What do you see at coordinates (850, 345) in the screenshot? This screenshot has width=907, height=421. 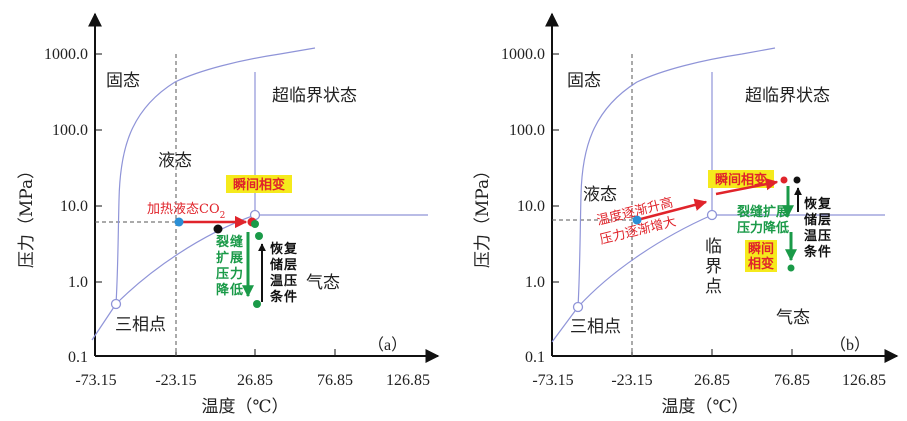 I see `panel-tag: （b）` at bounding box center [850, 345].